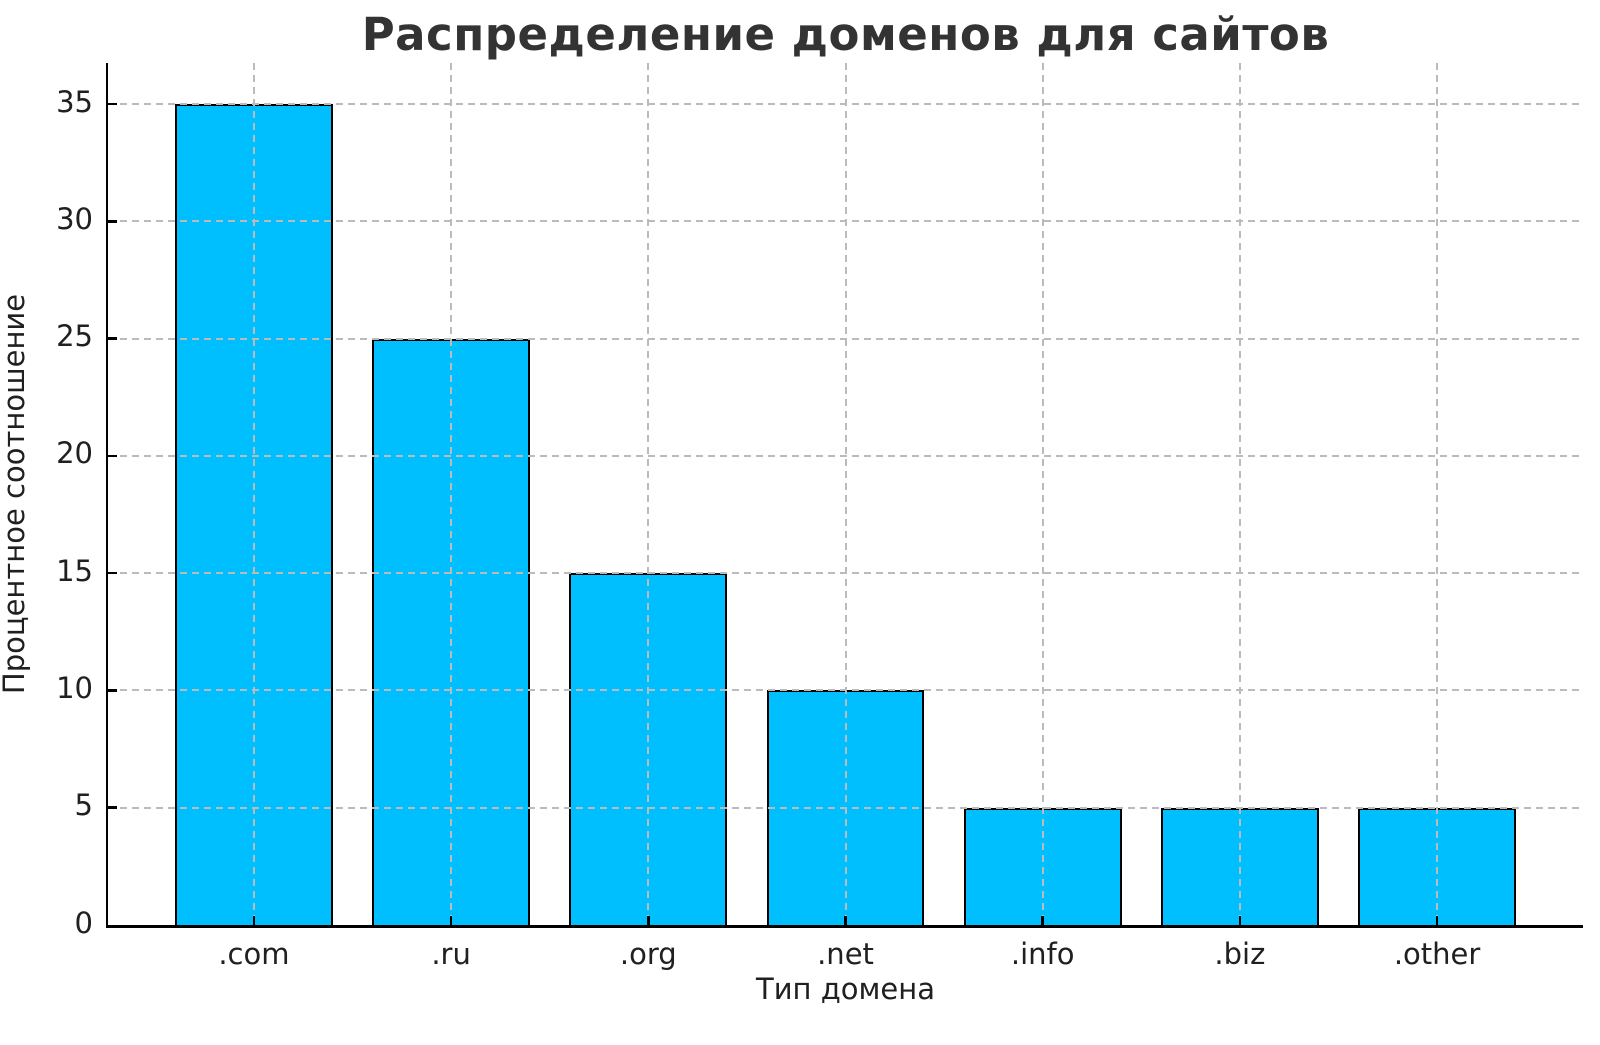 The width and height of the screenshot is (1600, 1045). Describe the element at coordinates (254, 954) in the screenshot. I see `x-tick-label: .com` at that location.